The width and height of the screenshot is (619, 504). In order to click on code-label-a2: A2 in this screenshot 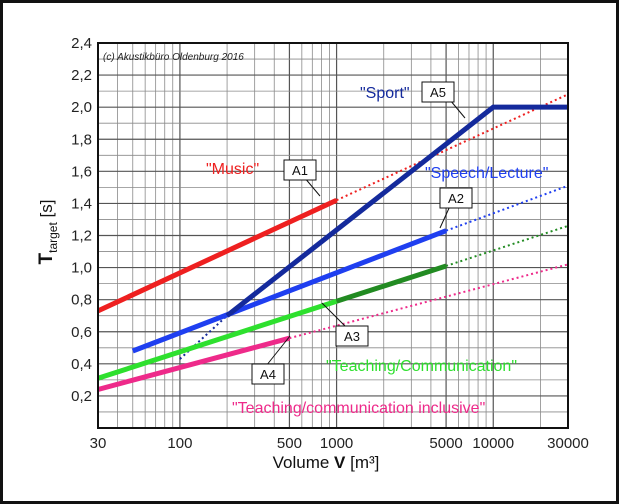, I will do `click(456, 198)`.